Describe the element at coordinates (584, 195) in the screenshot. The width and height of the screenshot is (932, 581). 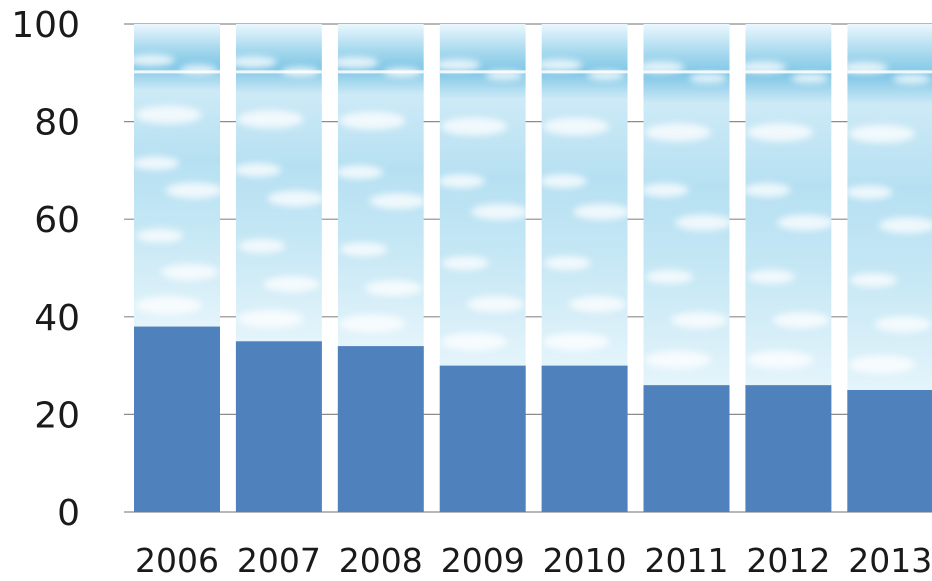
I see `bar-segment-top-2010` at that location.